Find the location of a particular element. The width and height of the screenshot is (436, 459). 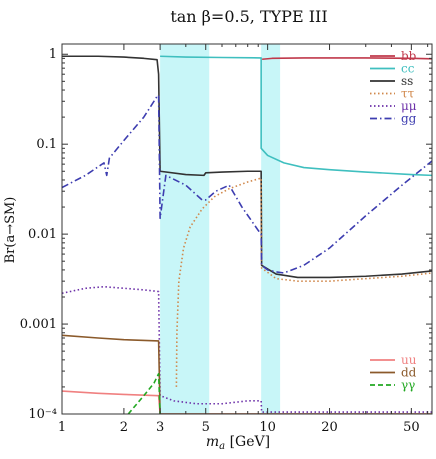

x-axis-label-text: ma [GeV] is located at coordinates (238, 443).